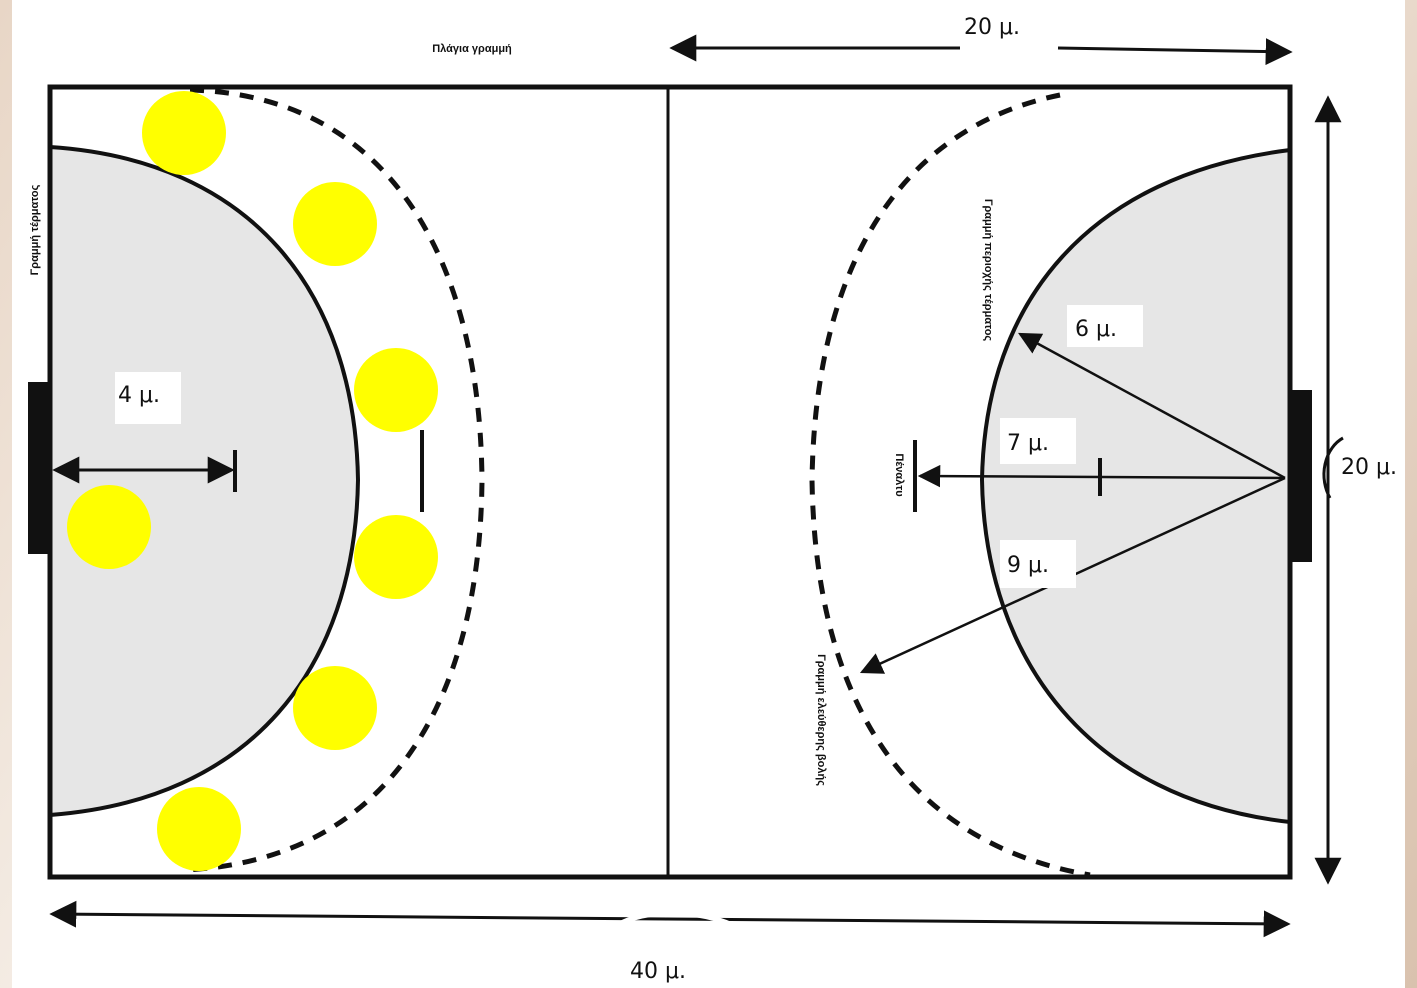 The width and height of the screenshot is (1417, 988). Describe the element at coordinates (1096, 329) in the screenshot. I see `six-meter-label: 6 μ.` at that location.